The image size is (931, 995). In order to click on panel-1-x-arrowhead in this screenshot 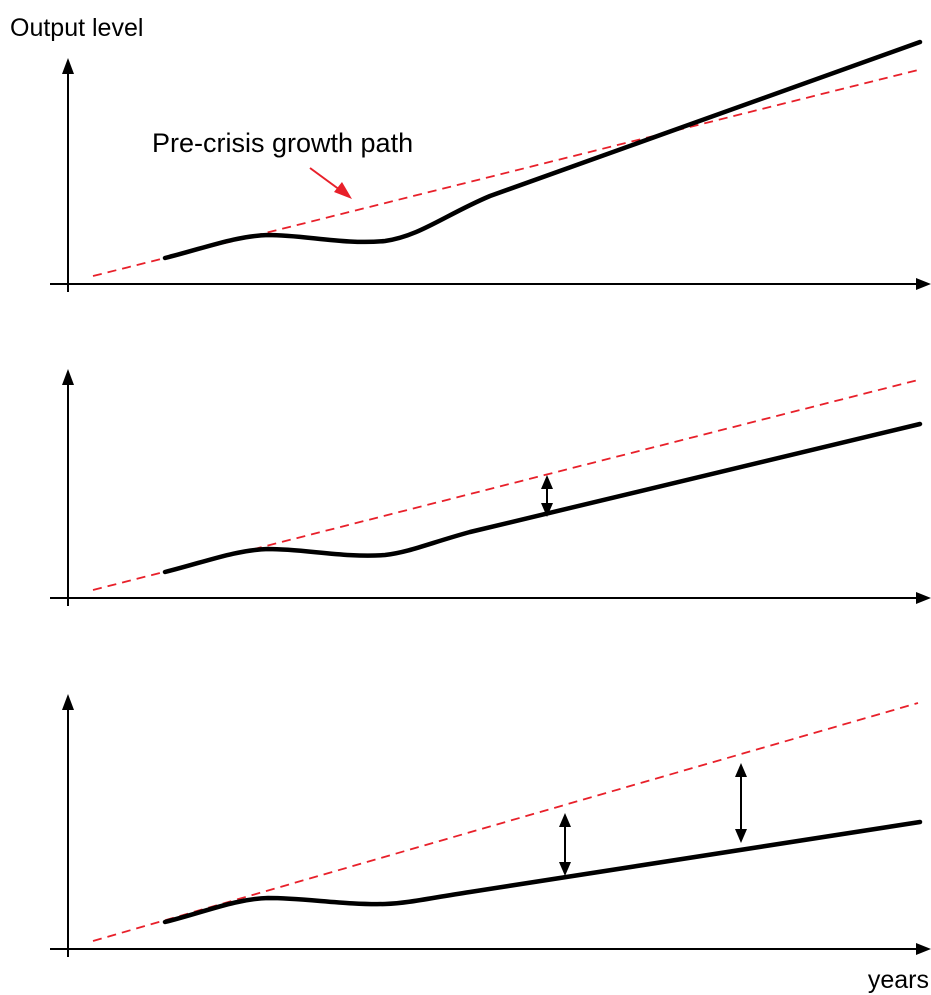, I will do `click(923, 284)`.